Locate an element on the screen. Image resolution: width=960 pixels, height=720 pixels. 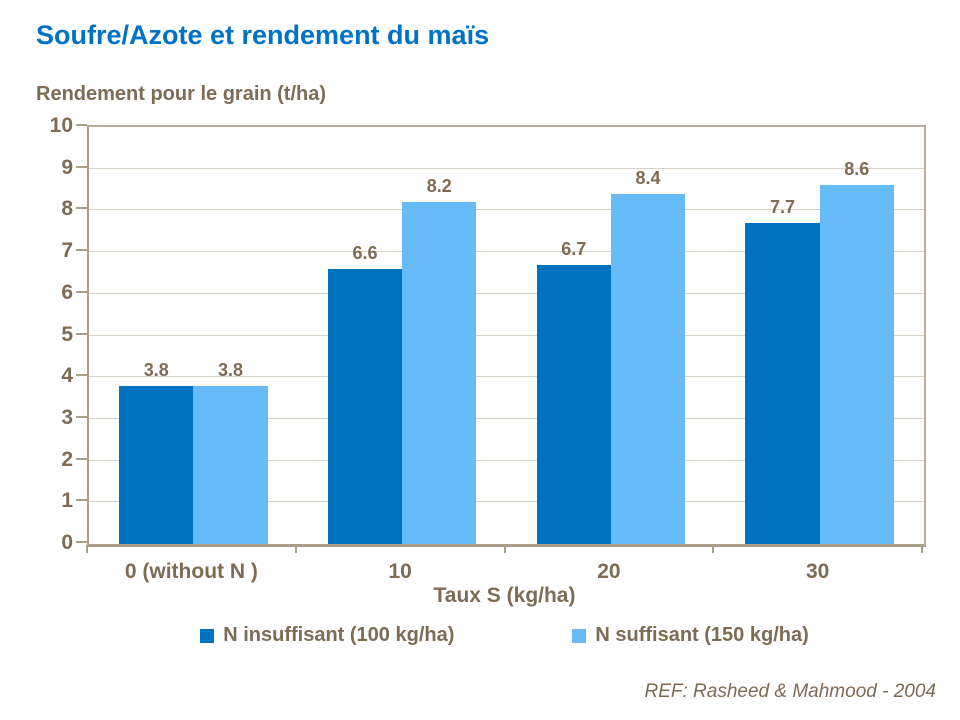
legend-item: N suffisant (150 kg/ha) is located at coordinates (690, 635).